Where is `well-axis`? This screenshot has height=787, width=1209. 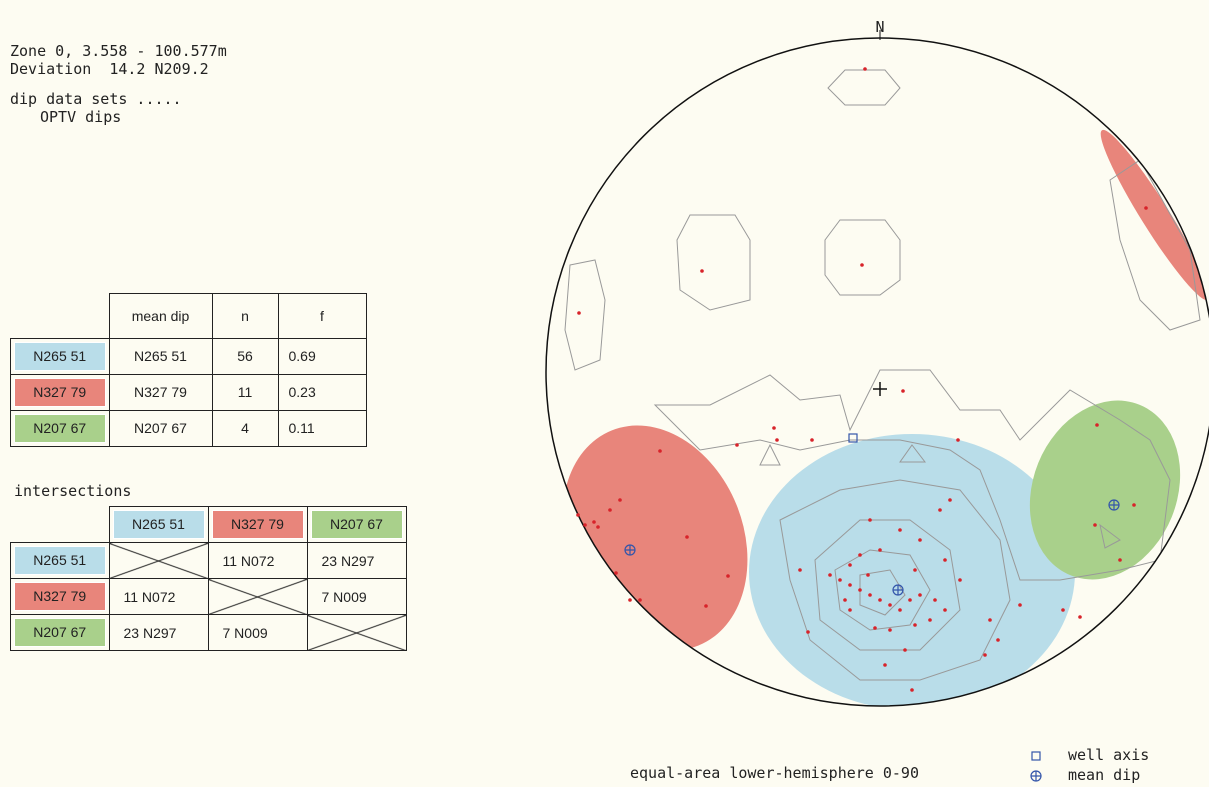
well-axis is located at coordinates (853, 438).